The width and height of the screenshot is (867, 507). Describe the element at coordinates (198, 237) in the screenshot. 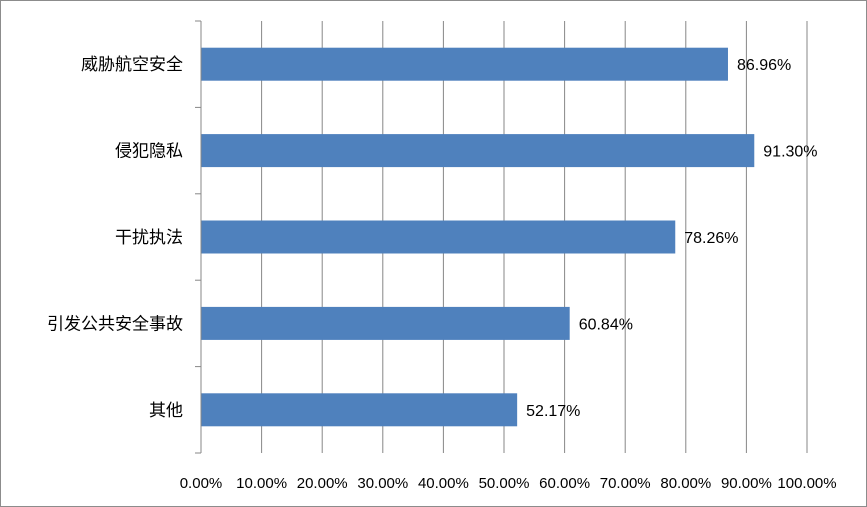

I see `axes` at that location.